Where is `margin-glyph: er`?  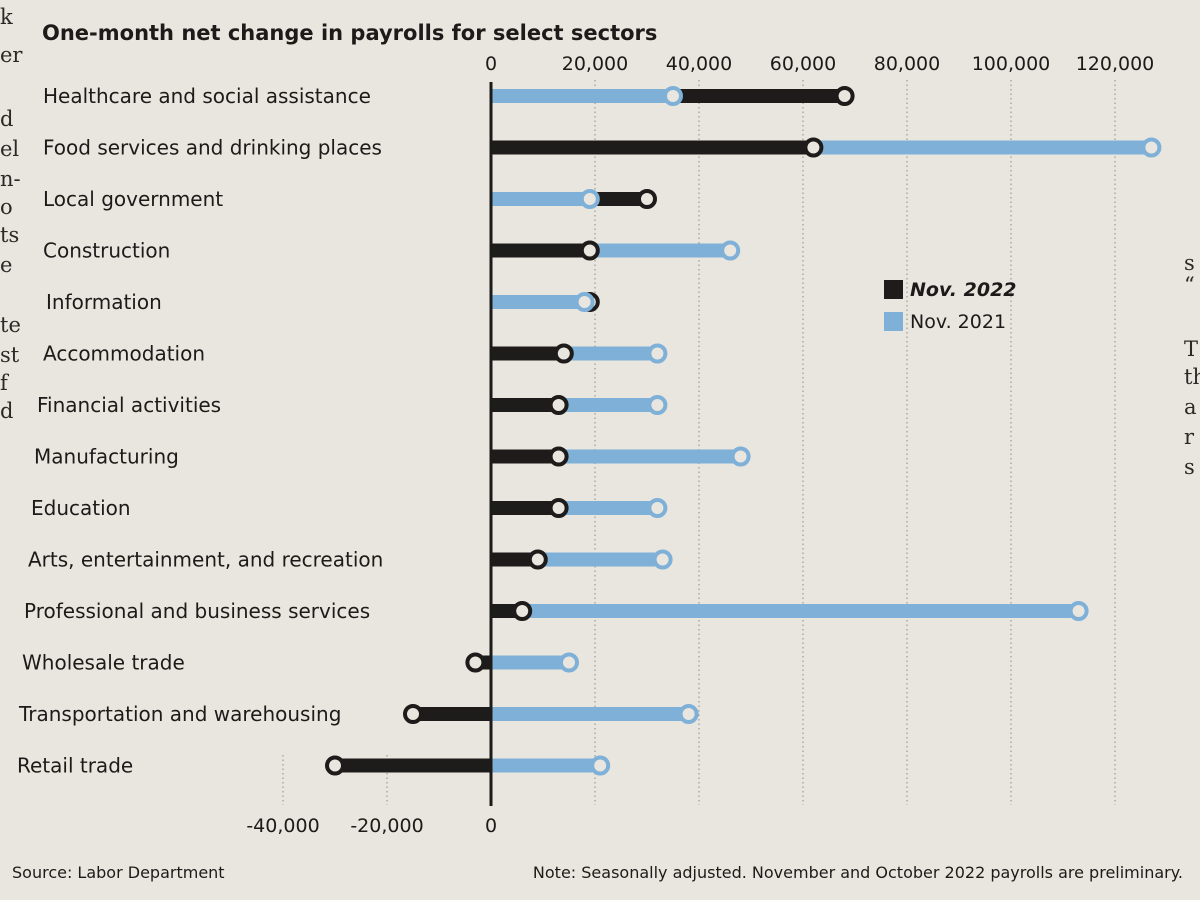 margin-glyph: er is located at coordinates (11, 55).